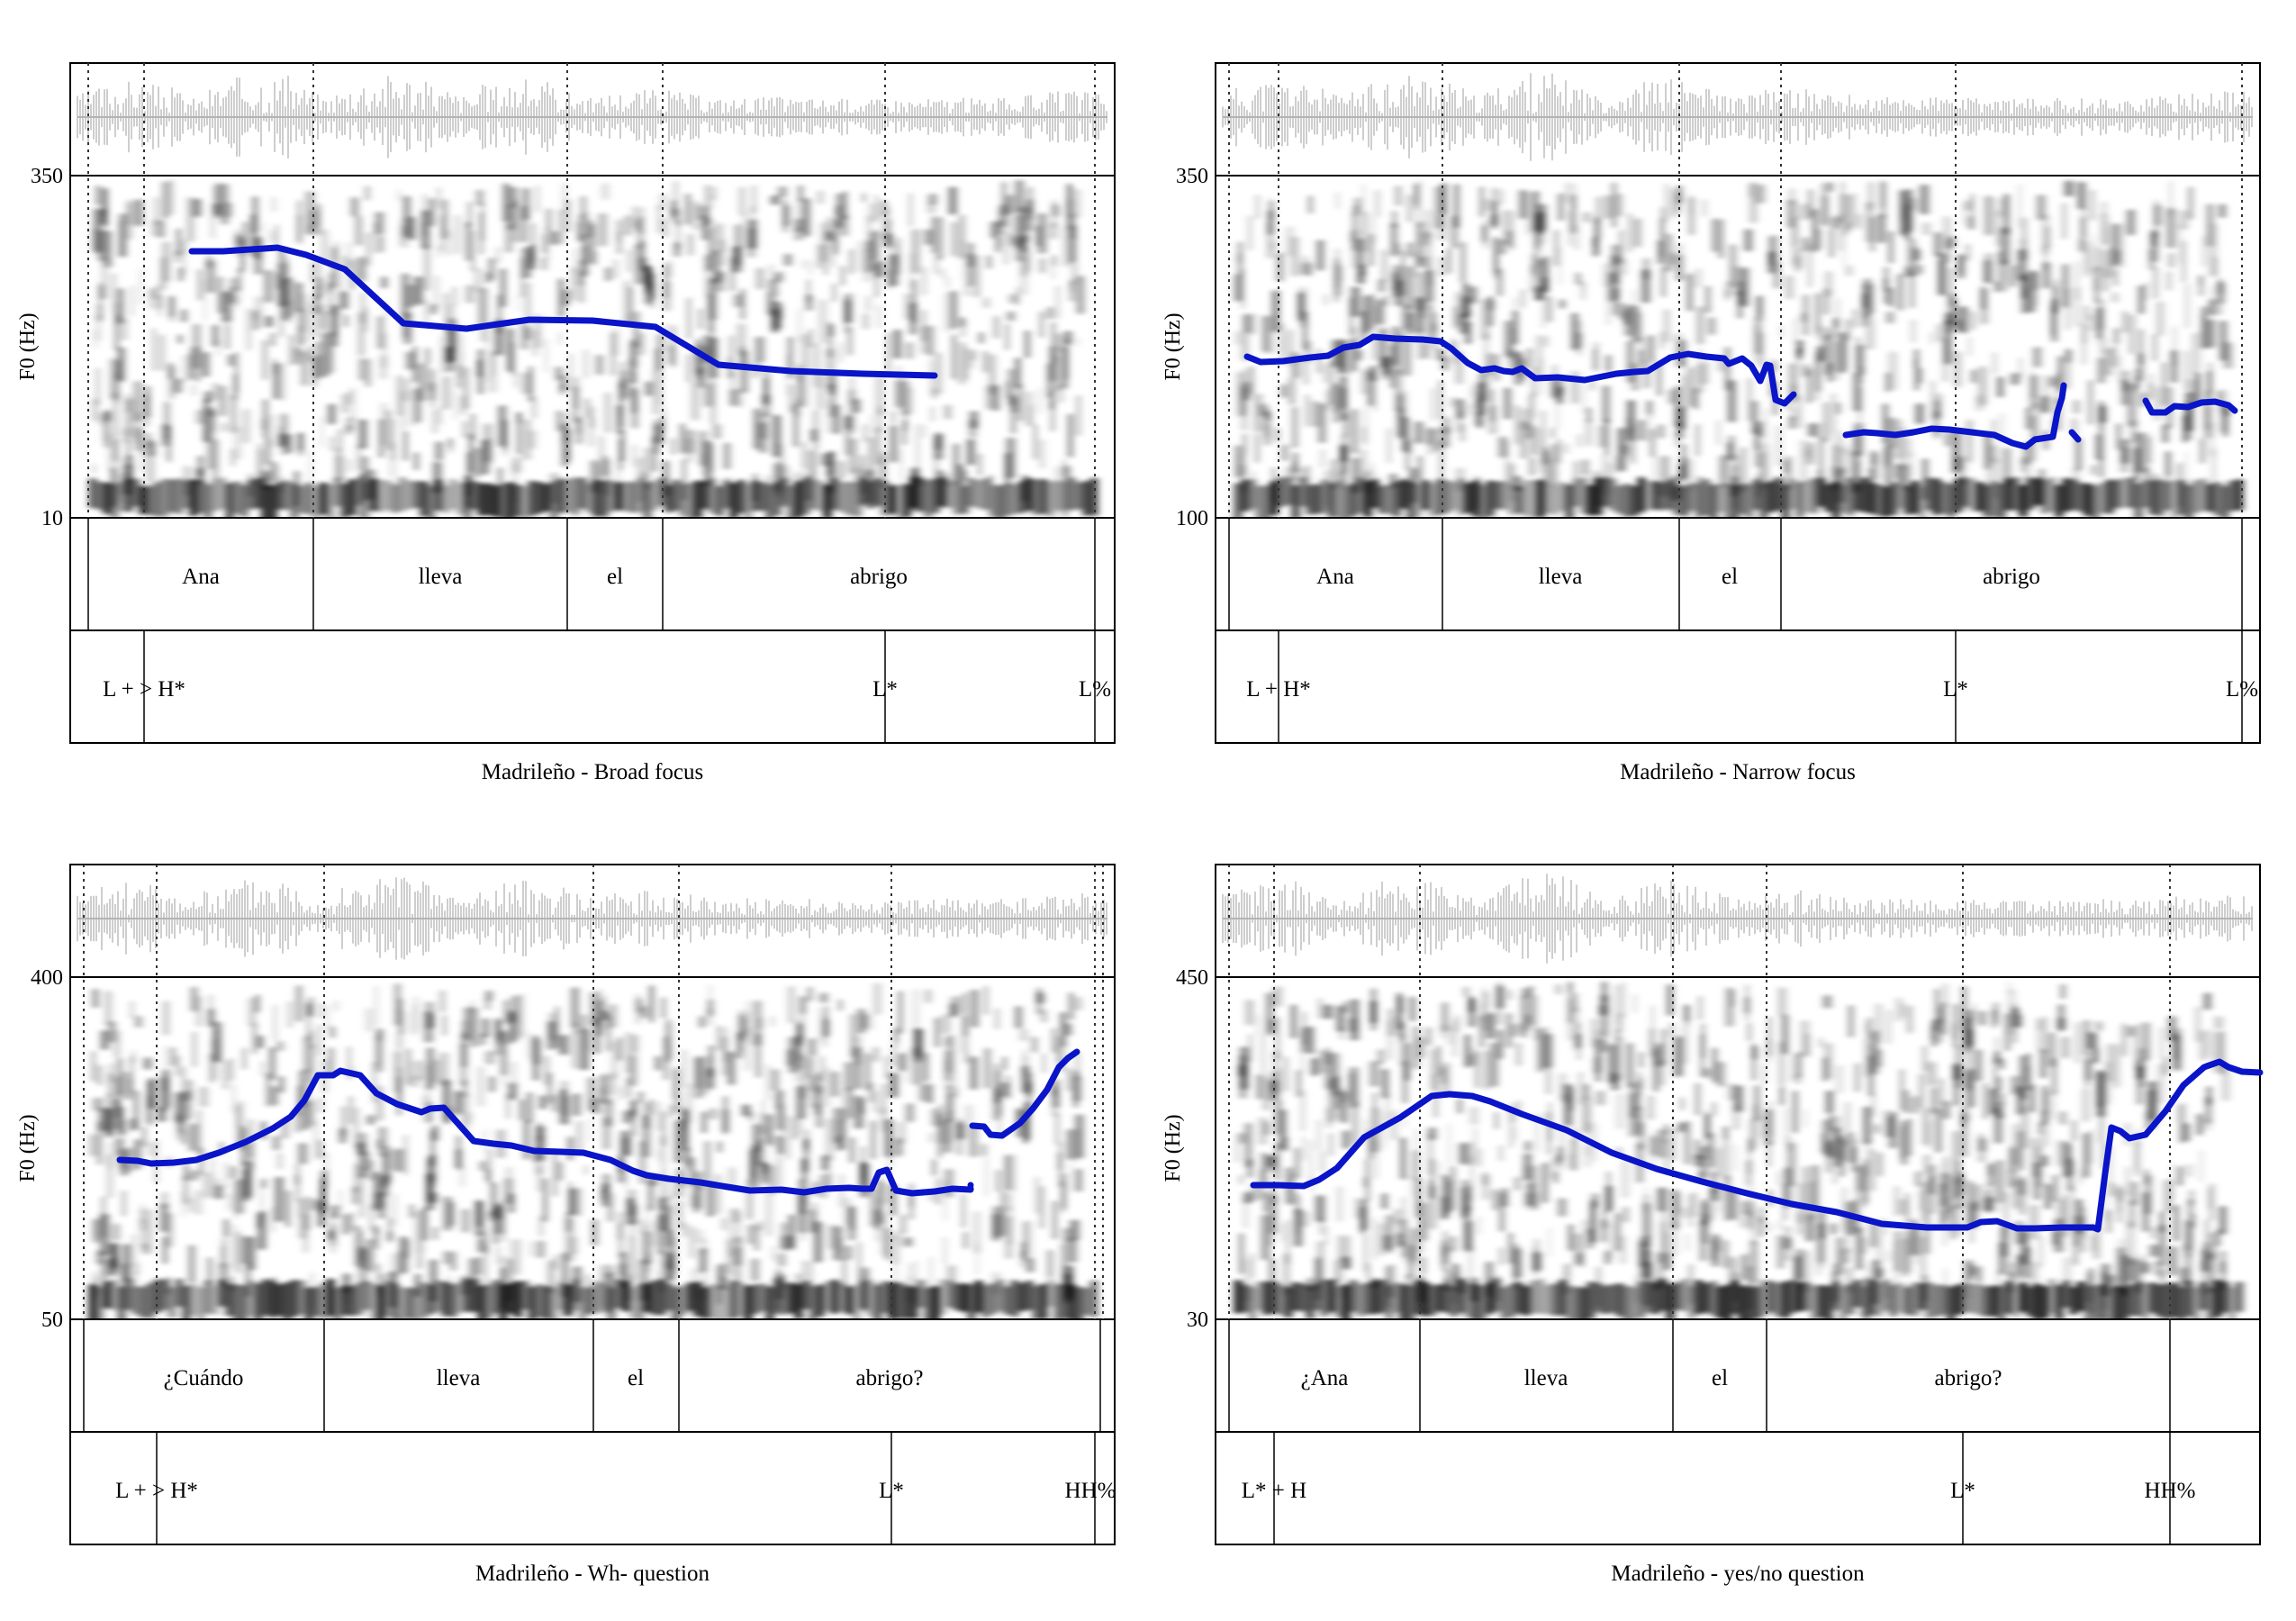 The height and width of the screenshot is (1621, 2296). Describe the element at coordinates (204, 1378) in the screenshot. I see `word-label: ¿Cuándo` at that location.